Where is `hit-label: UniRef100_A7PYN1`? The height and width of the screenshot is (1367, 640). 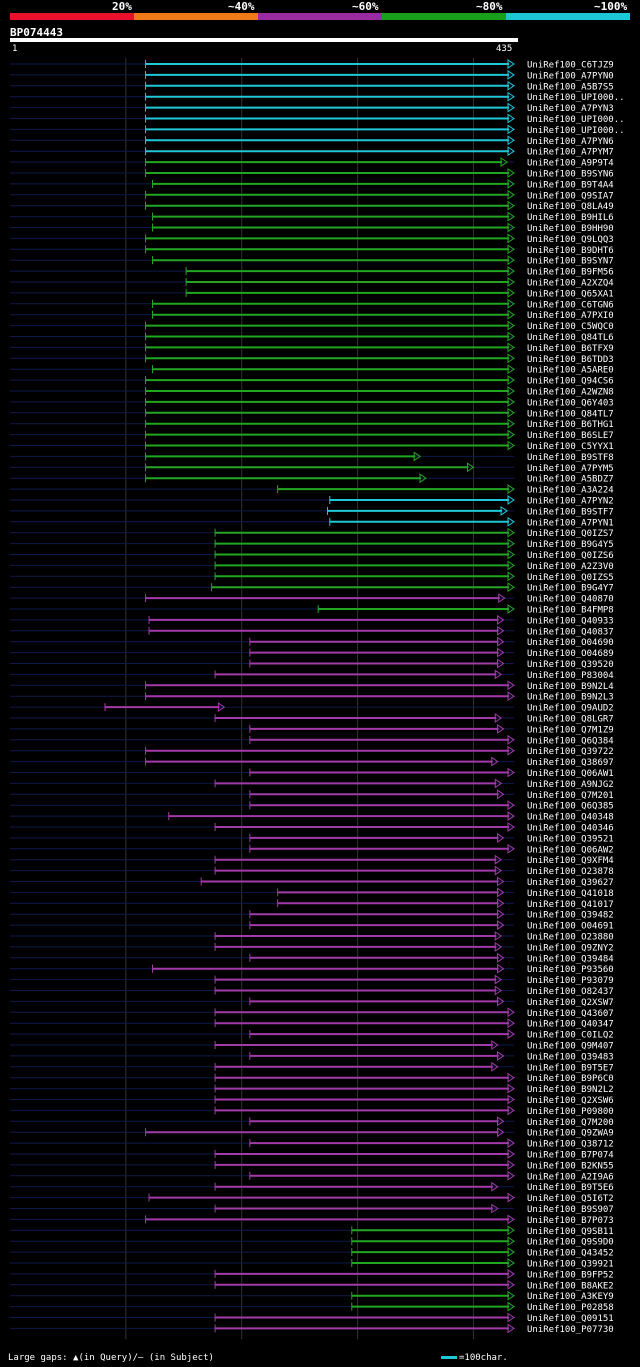
hit-label: UniRef100_A7PYN1 is located at coordinates (570, 523).